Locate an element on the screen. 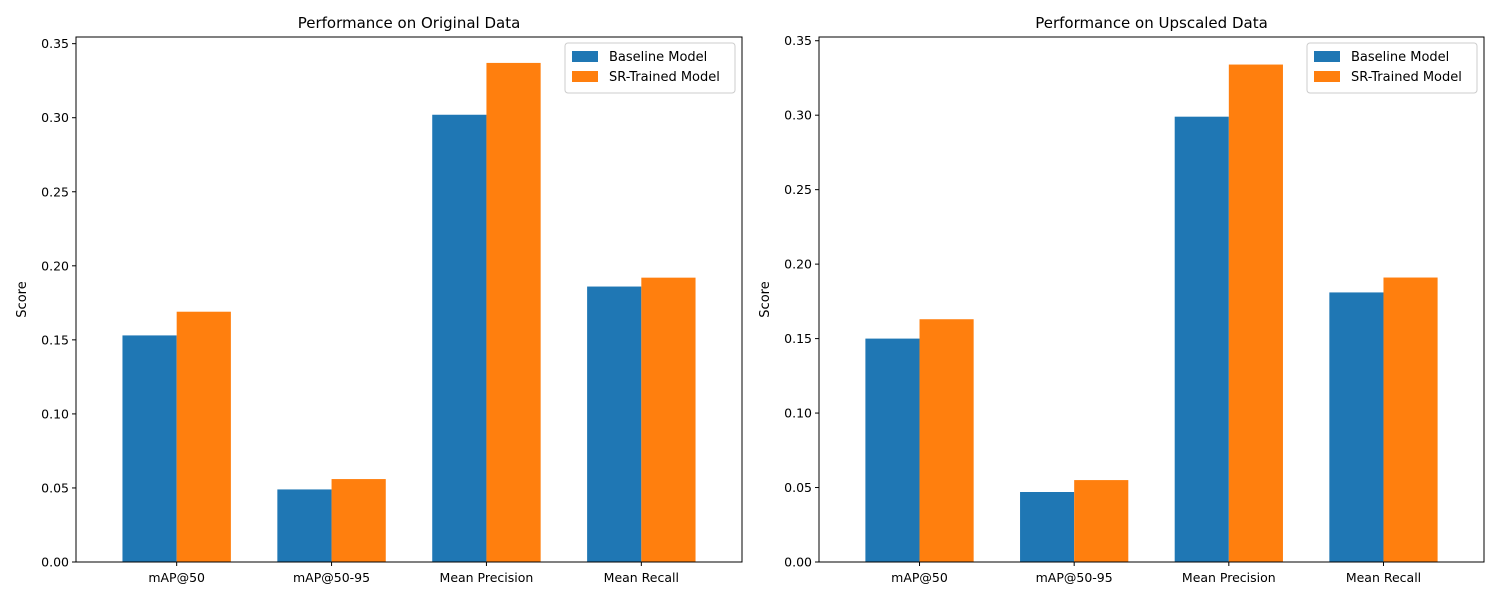  chart-title: Performance on Original Data is located at coordinates (409, 23).